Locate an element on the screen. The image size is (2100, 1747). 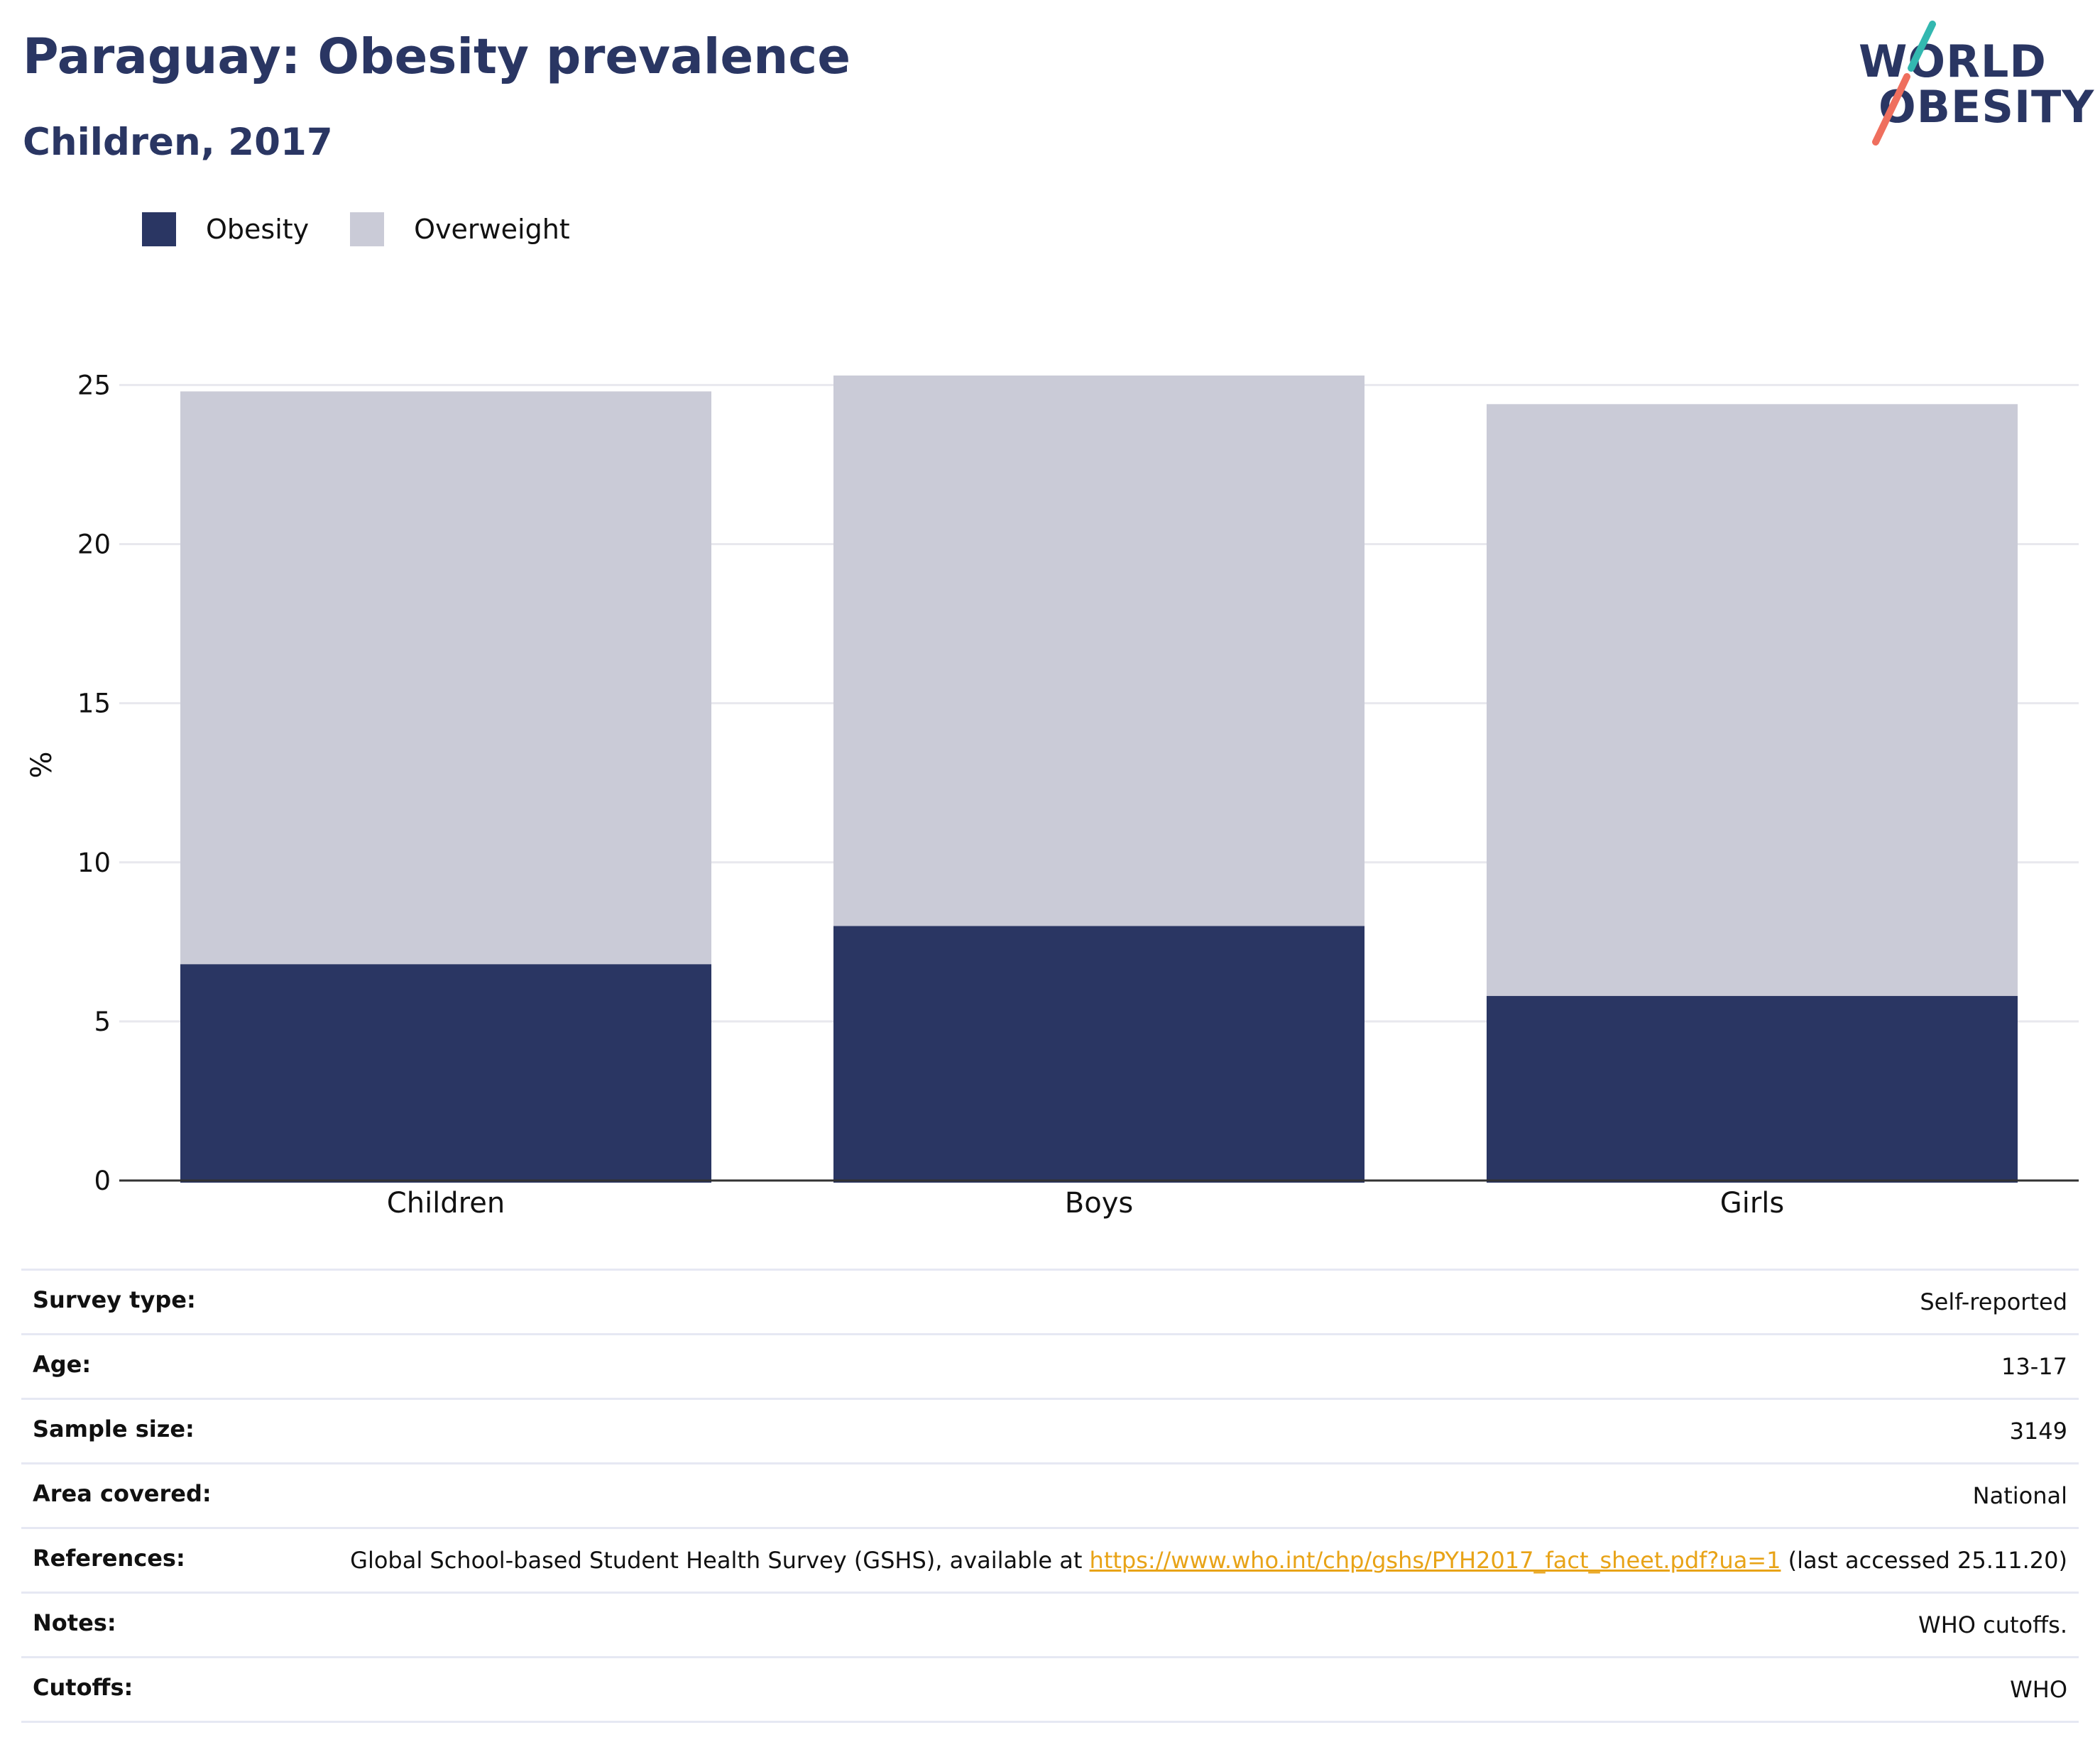
metadata-key: References: is located at coordinates (109, 1558).